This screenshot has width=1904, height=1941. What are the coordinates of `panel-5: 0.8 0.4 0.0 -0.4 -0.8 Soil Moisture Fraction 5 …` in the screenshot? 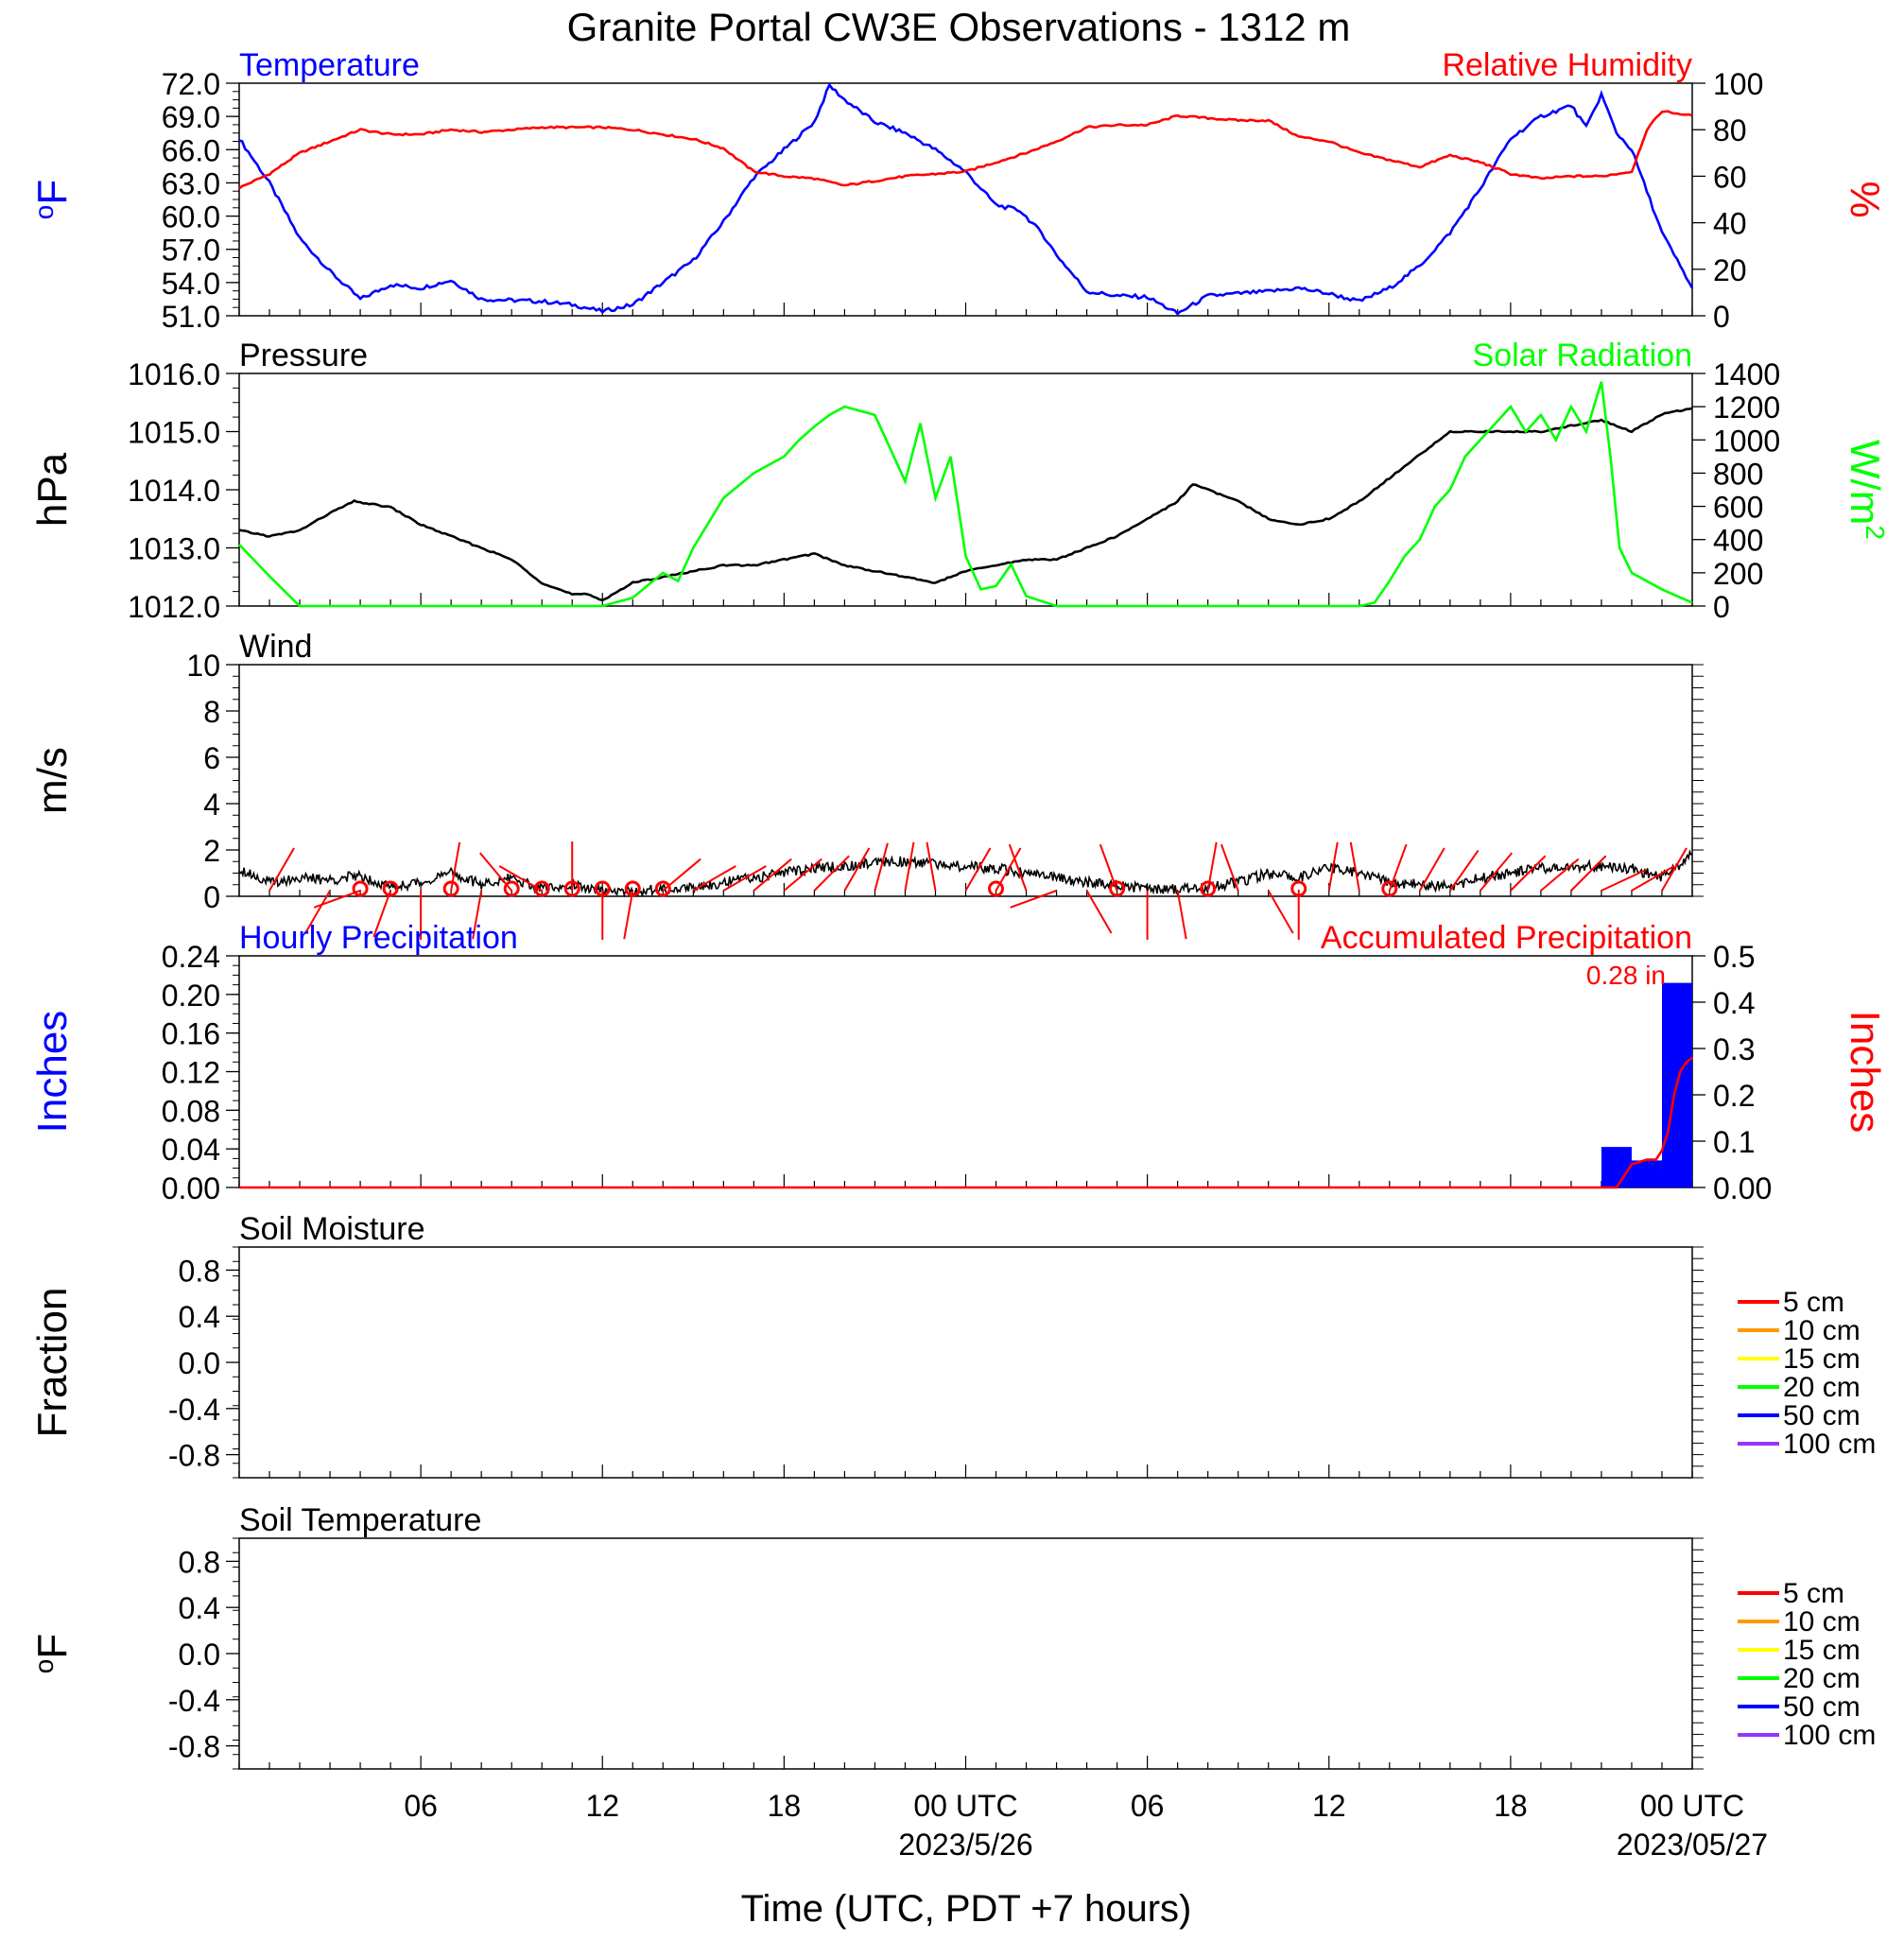 It's located at (952, 1345).